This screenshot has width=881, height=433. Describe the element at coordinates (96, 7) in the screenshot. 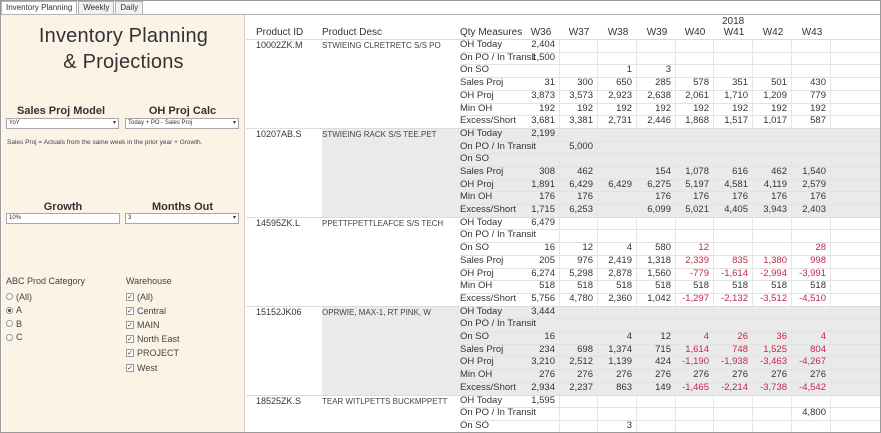

I see `tab-weekly: Weekly` at that location.